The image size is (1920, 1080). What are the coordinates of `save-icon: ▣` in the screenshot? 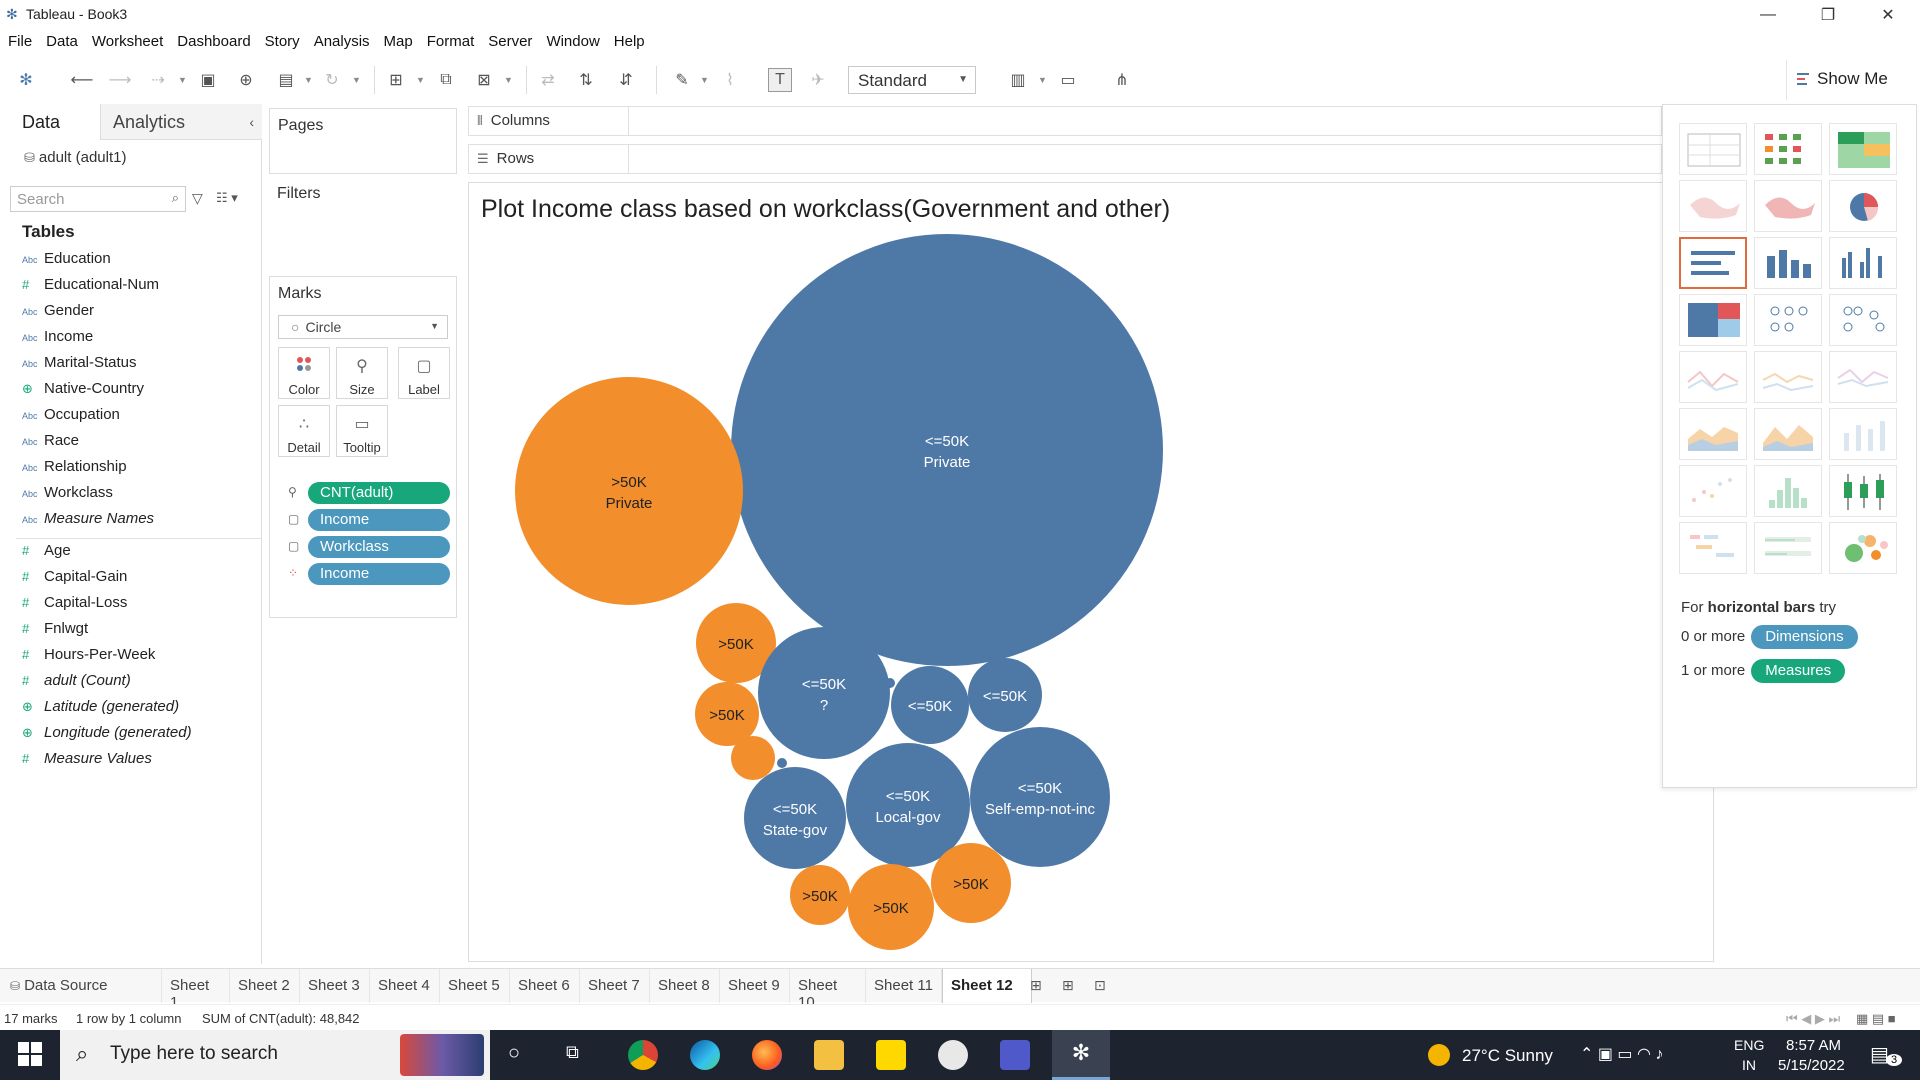 It's located at (208, 80).